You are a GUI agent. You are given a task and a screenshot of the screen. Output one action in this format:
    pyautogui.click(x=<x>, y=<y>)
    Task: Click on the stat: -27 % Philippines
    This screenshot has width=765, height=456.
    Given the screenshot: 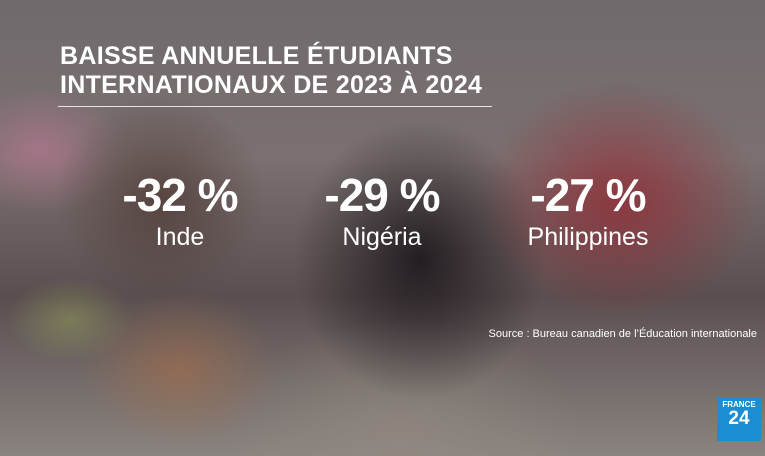 What is the action you would take?
    pyautogui.click(x=588, y=210)
    